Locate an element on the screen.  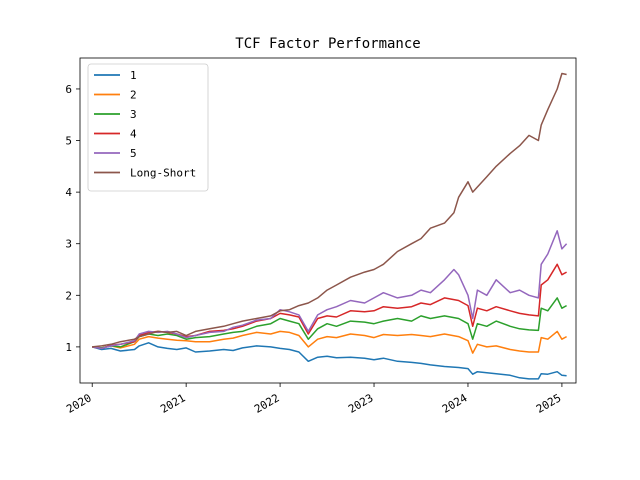
legend-label: 4 is located at coordinates (133, 134).